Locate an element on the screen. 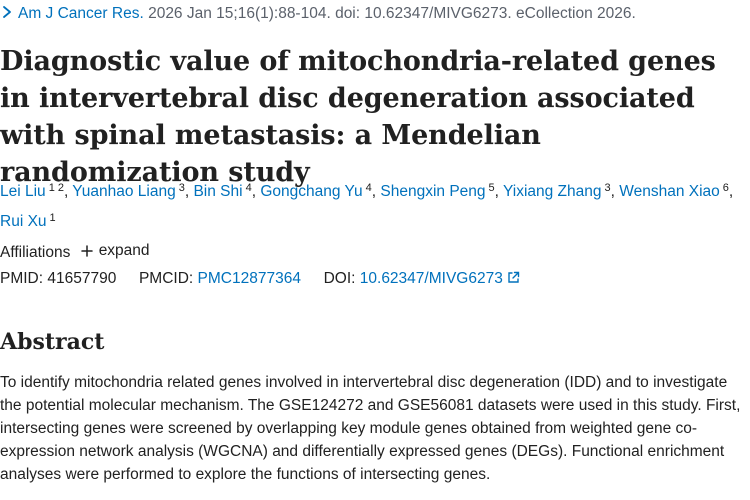 This screenshot has height=500, width=750. journal-link: Am J Cancer Res. is located at coordinates (81, 13).